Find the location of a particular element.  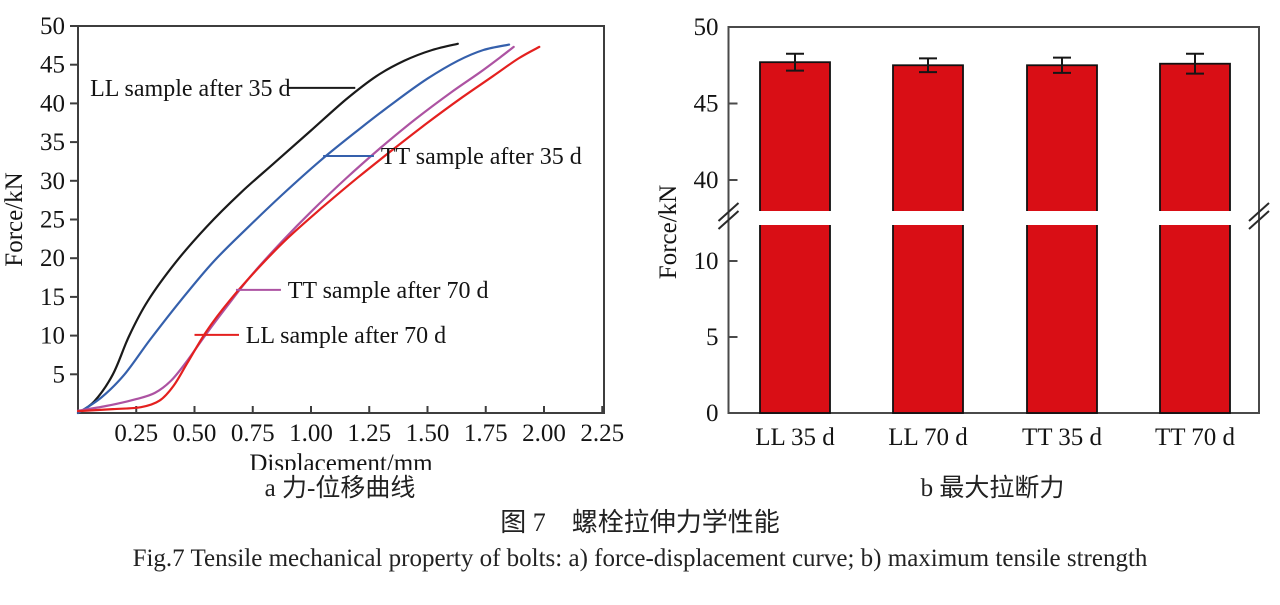

subcaption-a: a 力-位移曲线 is located at coordinates (340, 488).